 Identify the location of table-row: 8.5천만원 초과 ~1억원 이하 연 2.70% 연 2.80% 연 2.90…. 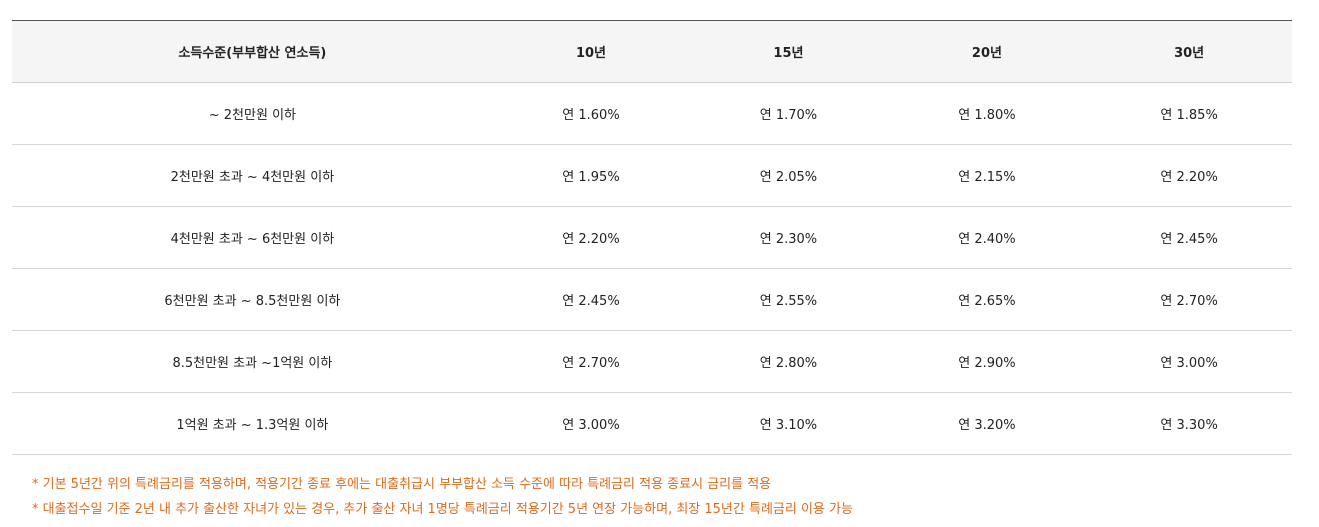
(652, 362).